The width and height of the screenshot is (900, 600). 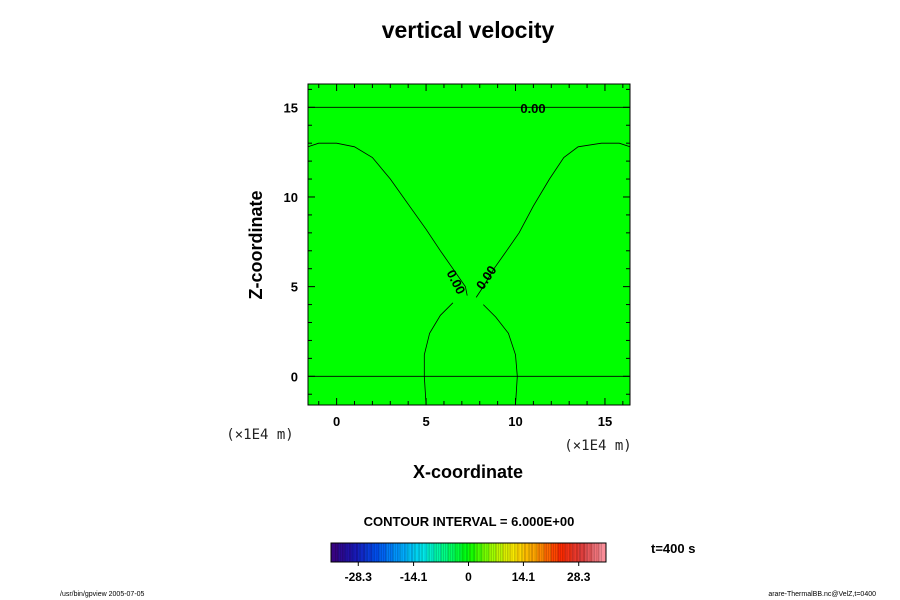 I want to click on colorbar-ticks: -28.3 -14.1 0 14.1 28.3, so click(x=468, y=573).